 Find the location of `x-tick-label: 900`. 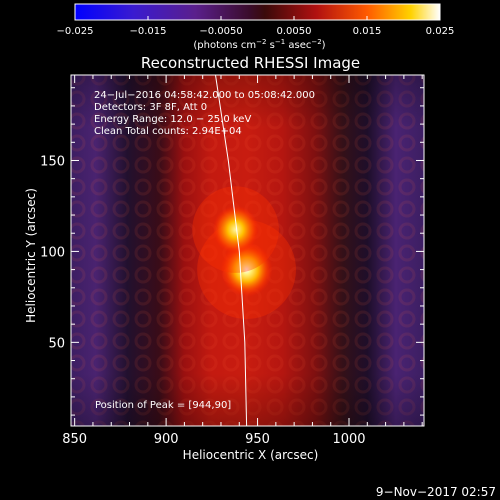

x-tick-label: 900 is located at coordinates (166, 439).